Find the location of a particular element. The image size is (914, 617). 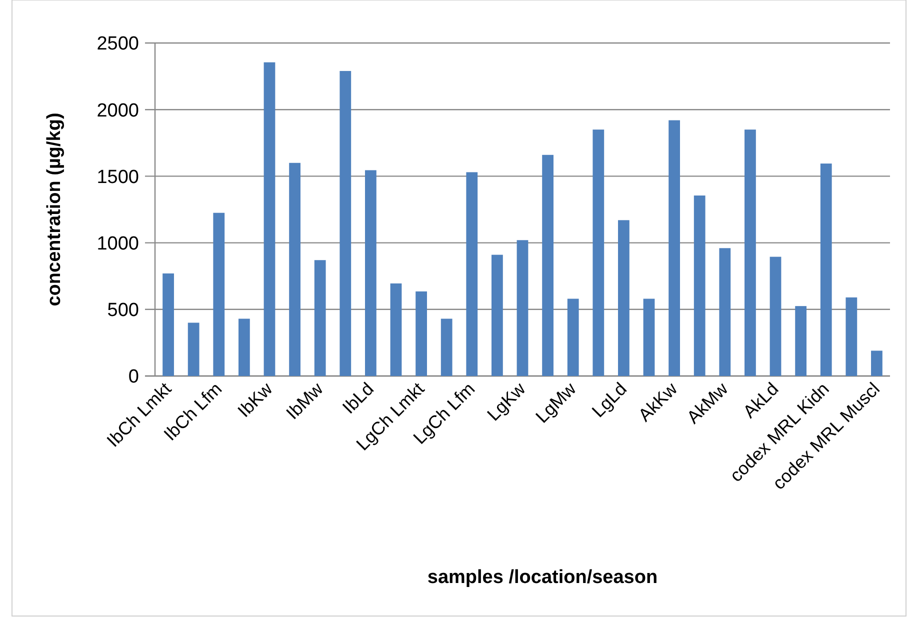

y-tick-label: 500 is located at coordinates (123, 311).